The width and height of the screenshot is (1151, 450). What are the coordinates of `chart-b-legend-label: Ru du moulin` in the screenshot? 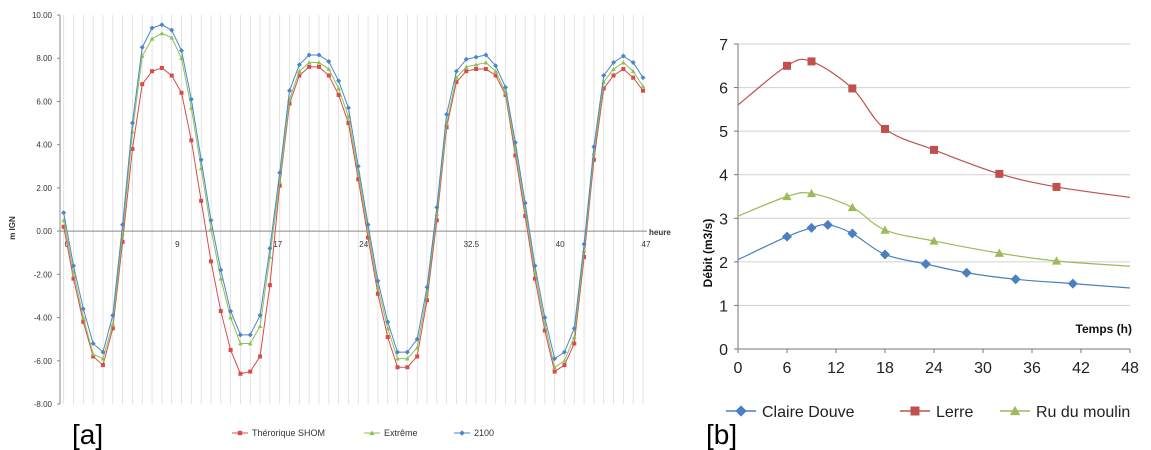 It's located at (1083, 412).